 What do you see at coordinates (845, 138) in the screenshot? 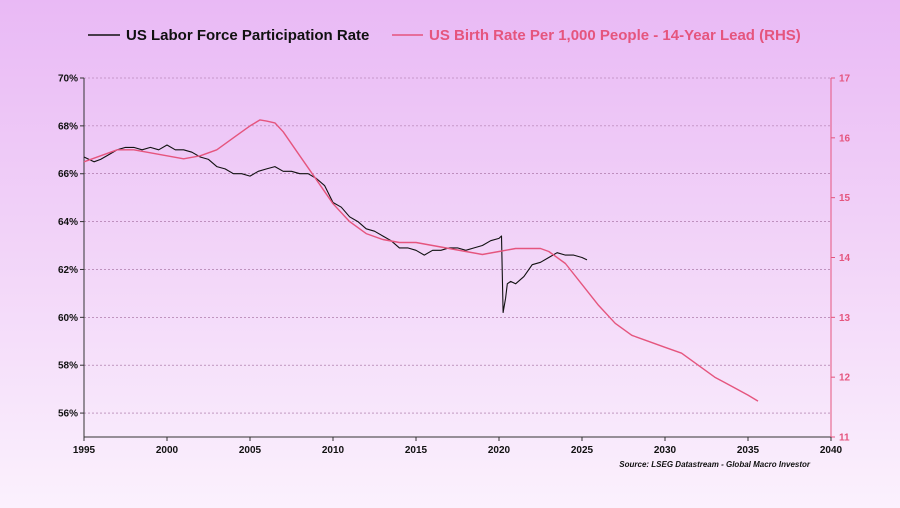
I see `right-tick-label-16: 16` at bounding box center [845, 138].